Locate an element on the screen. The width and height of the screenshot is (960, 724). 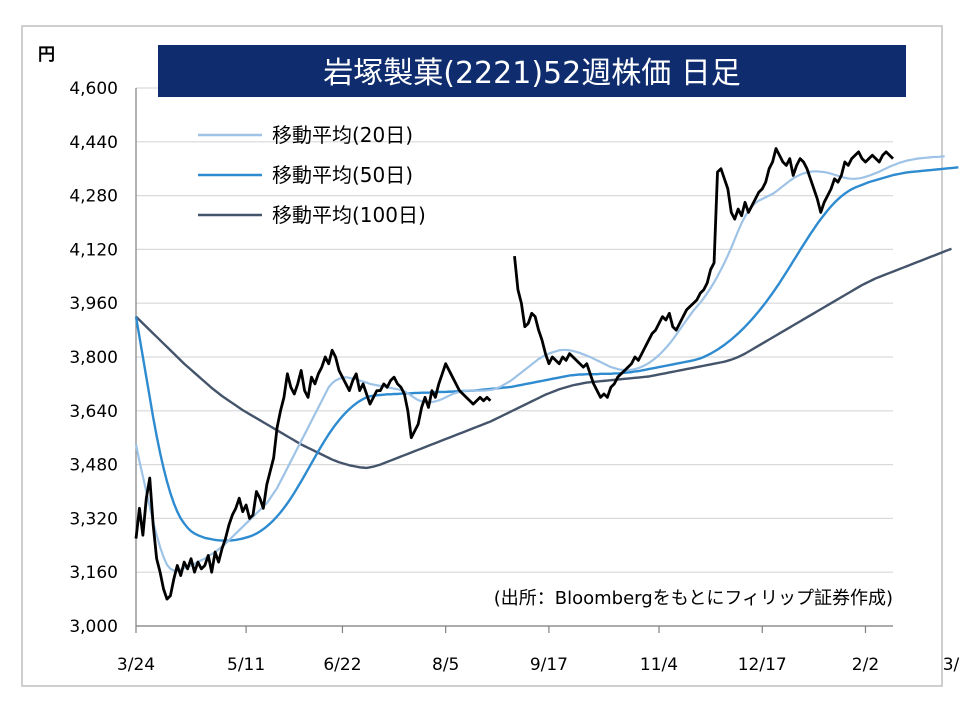
legend: 移動平均(20日) 移動平均(50日) 移動平均(100日) is located at coordinates (312, 175).